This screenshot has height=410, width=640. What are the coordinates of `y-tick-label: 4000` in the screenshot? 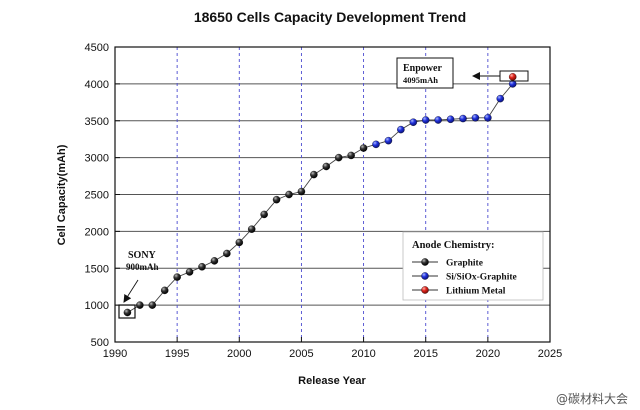 It's located at (97, 85).